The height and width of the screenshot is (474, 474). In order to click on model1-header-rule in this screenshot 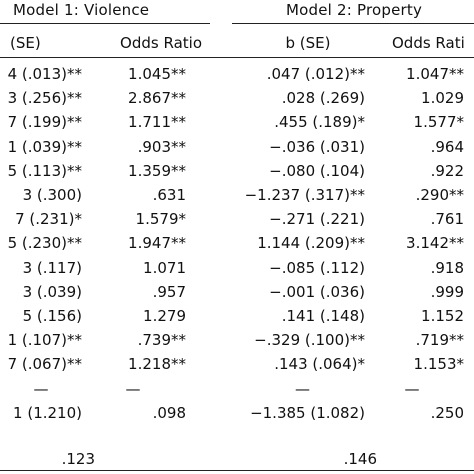, I will do `click(105, 23)`.